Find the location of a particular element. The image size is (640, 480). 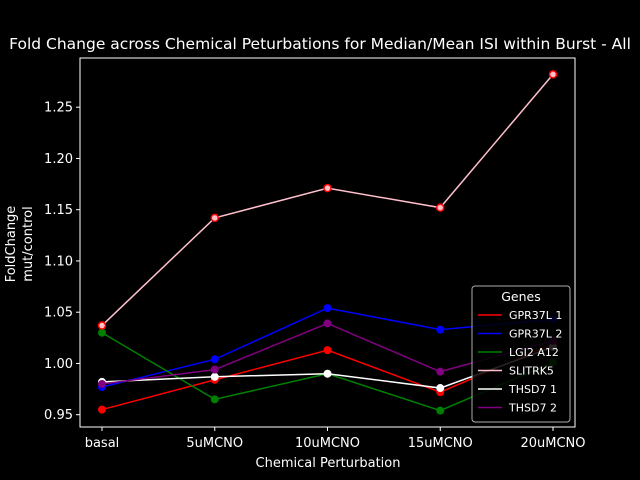

x-axis-title: Chemical Perturbation is located at coordinates (328, 463).